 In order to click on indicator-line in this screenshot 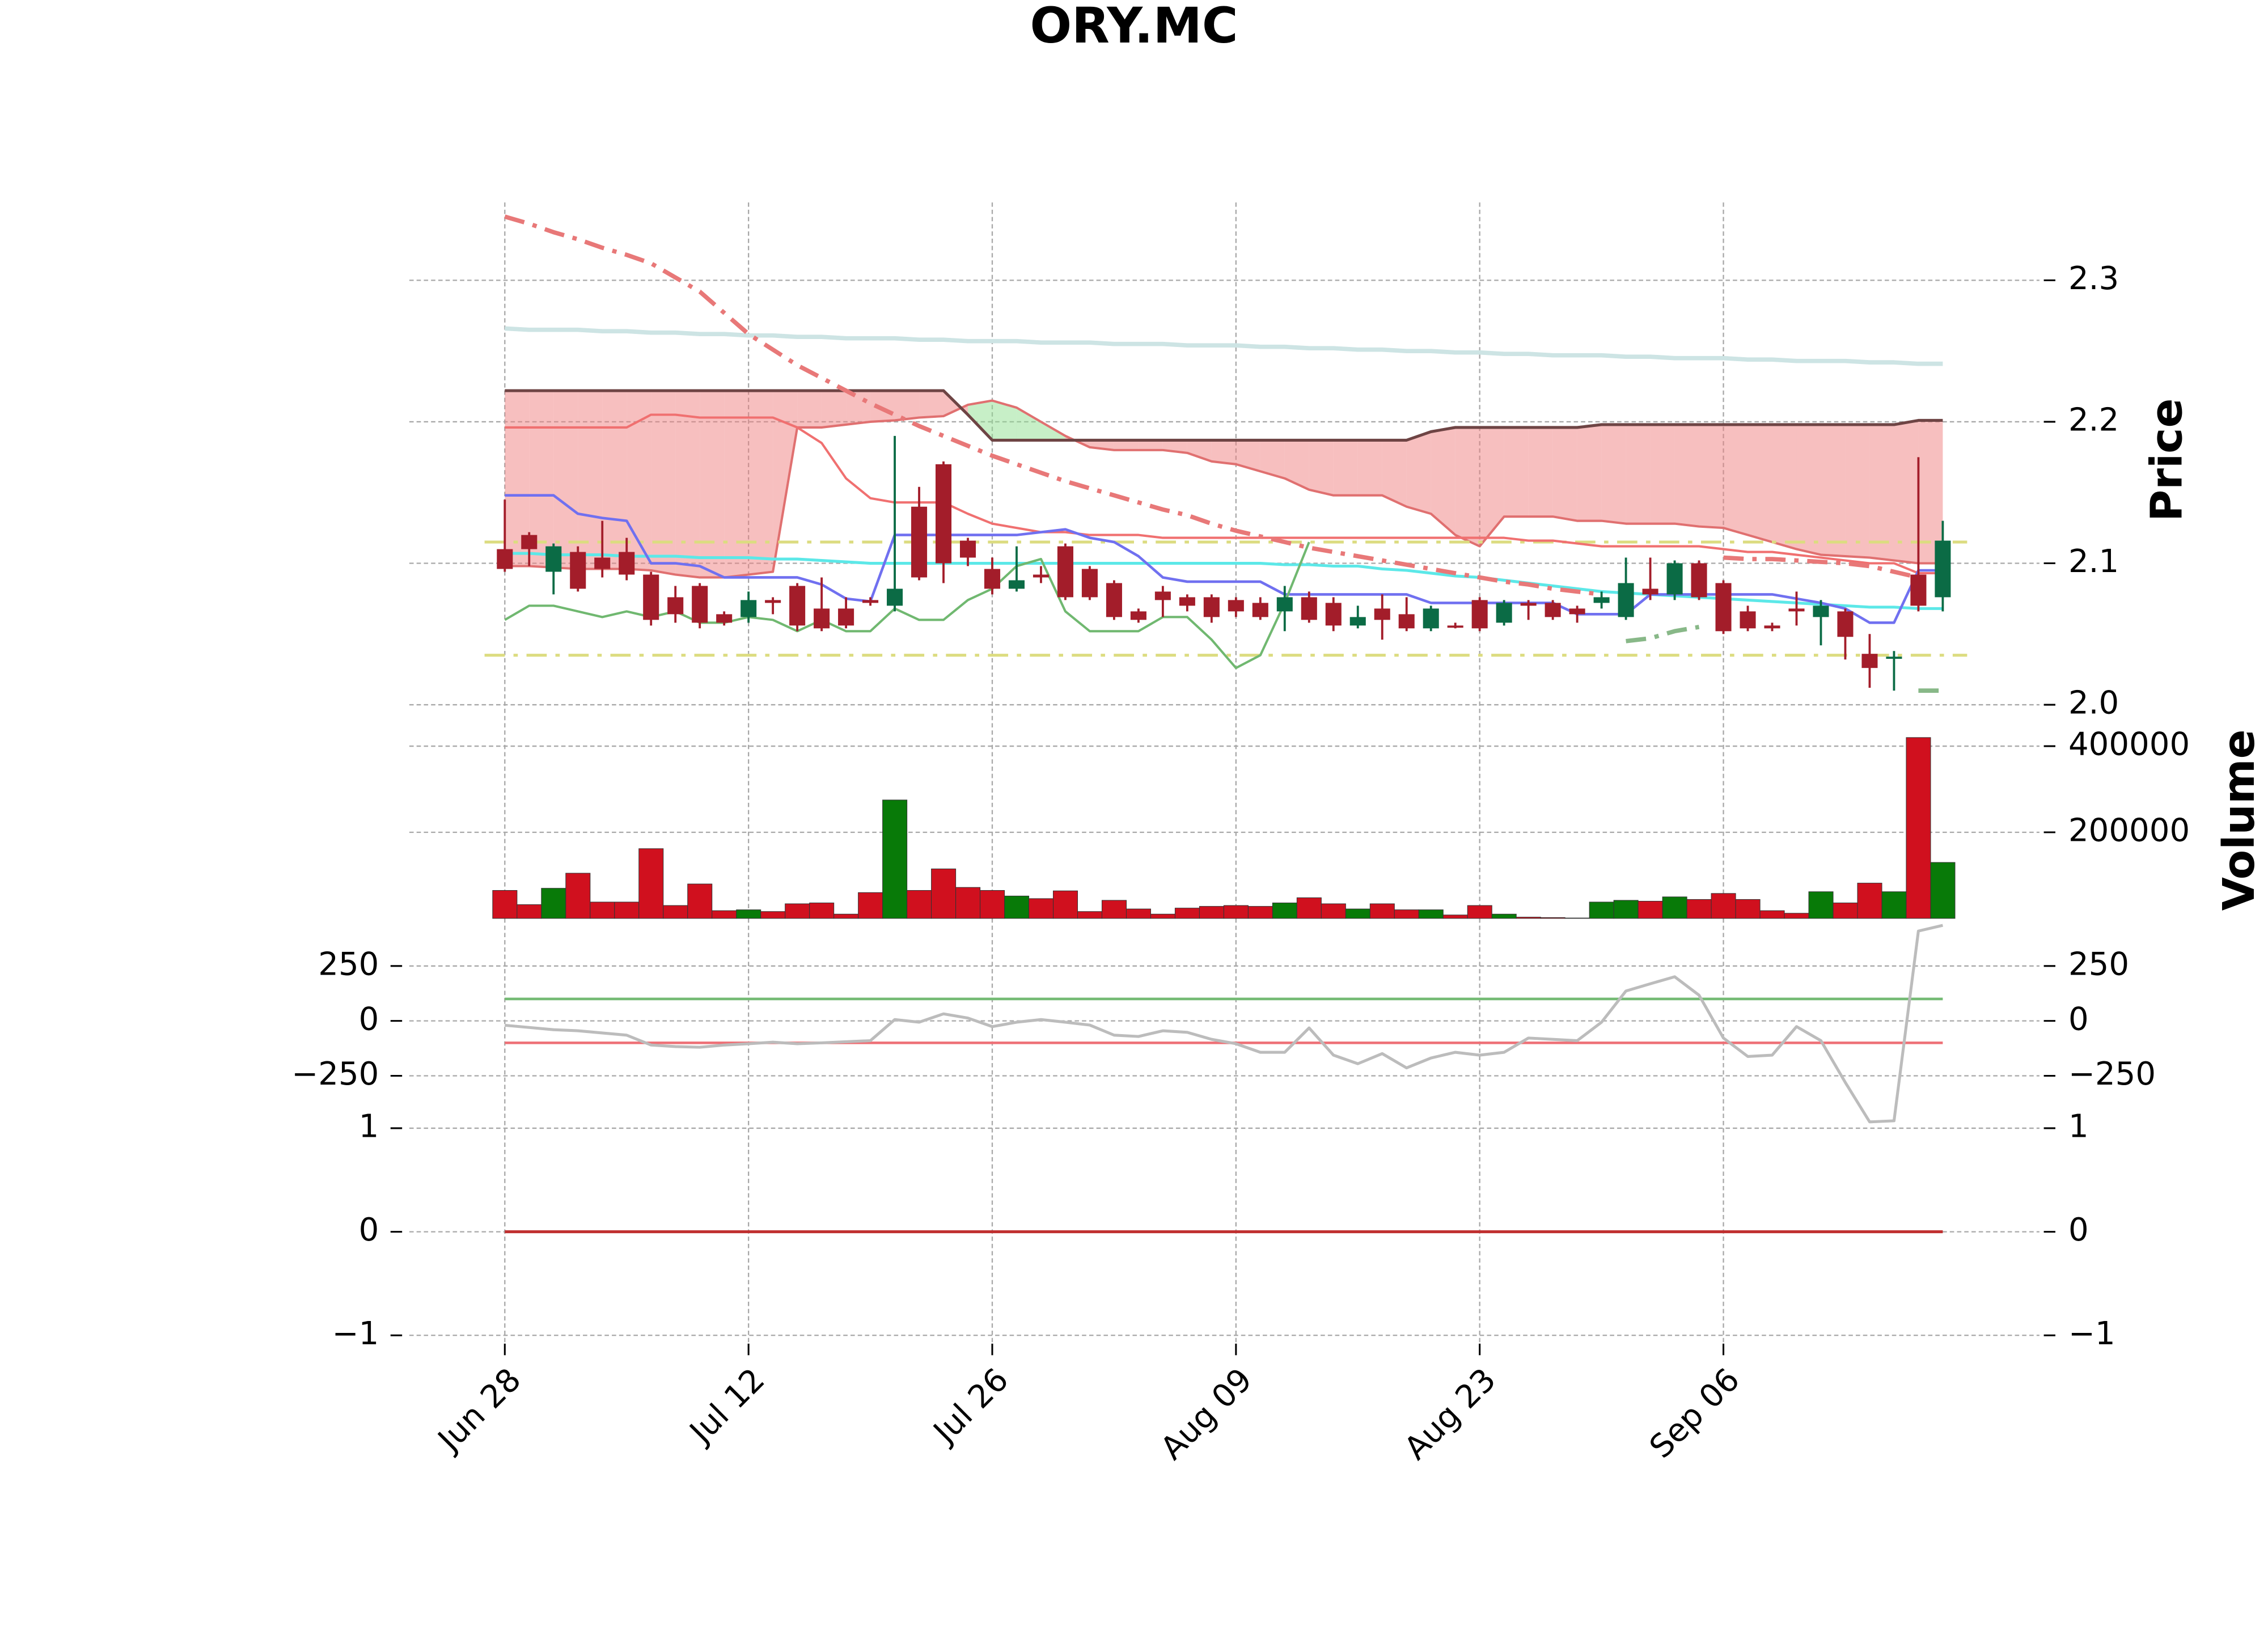, I will do `click(1224, 1024)`.